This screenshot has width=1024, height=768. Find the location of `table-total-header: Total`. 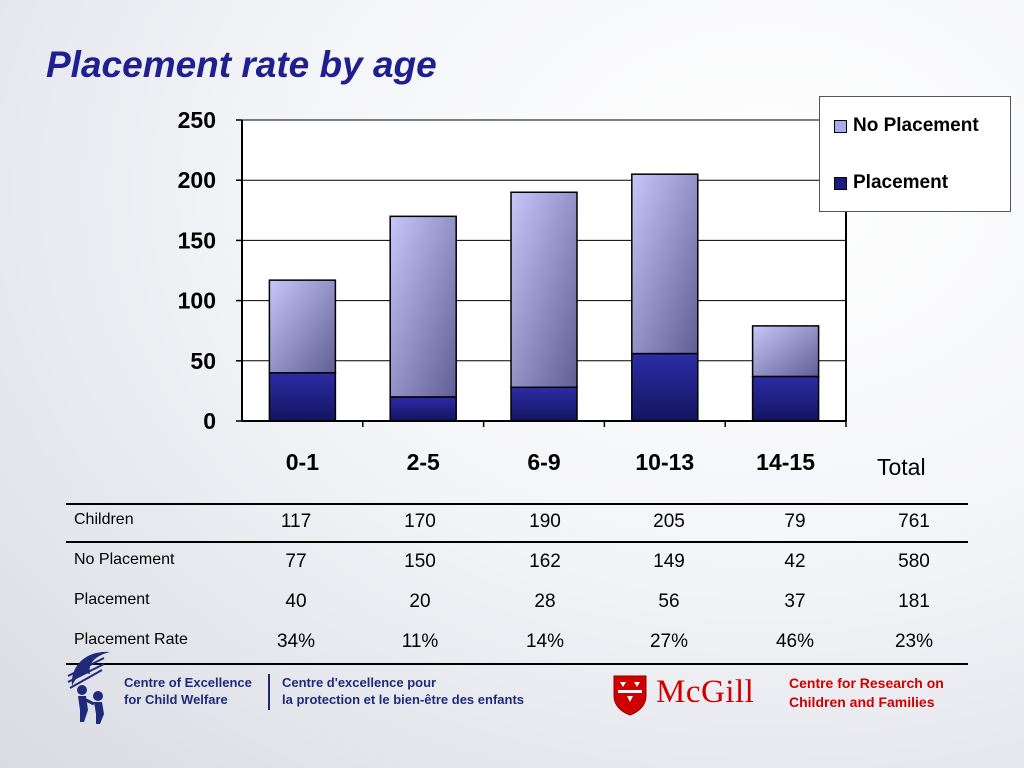

table-total-header: Total is located at coordinates (901, 467).